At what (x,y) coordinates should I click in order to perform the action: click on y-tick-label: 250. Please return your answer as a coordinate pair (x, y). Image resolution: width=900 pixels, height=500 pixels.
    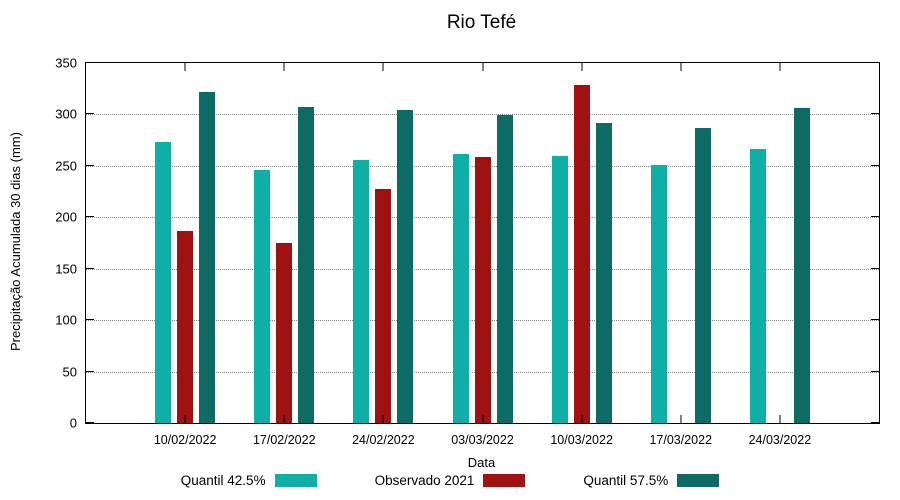
    Looking at the image, I should click on (66, 166).